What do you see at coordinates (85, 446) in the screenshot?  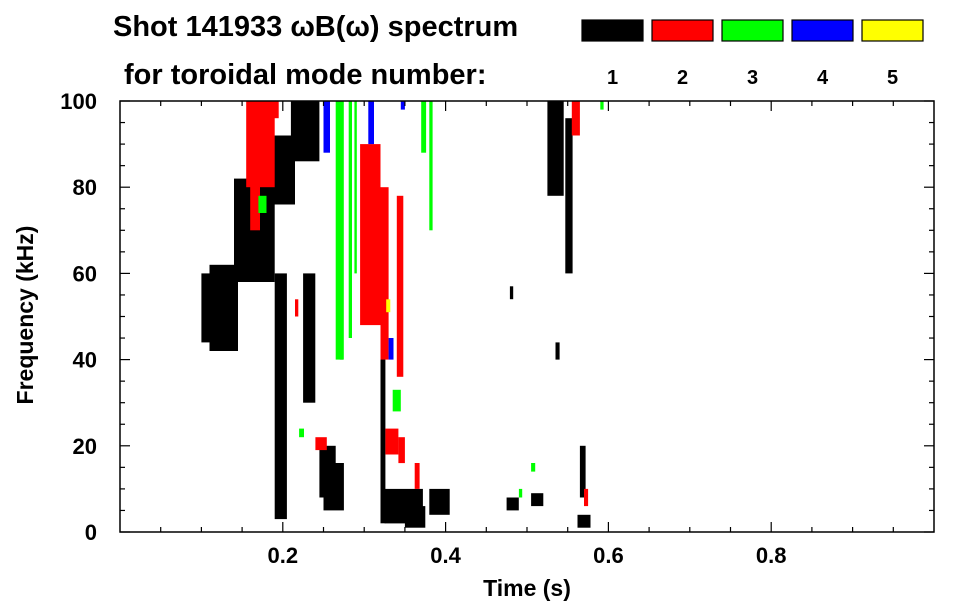 I see `y-tick-label: 20` at bounding box center [85, 446].